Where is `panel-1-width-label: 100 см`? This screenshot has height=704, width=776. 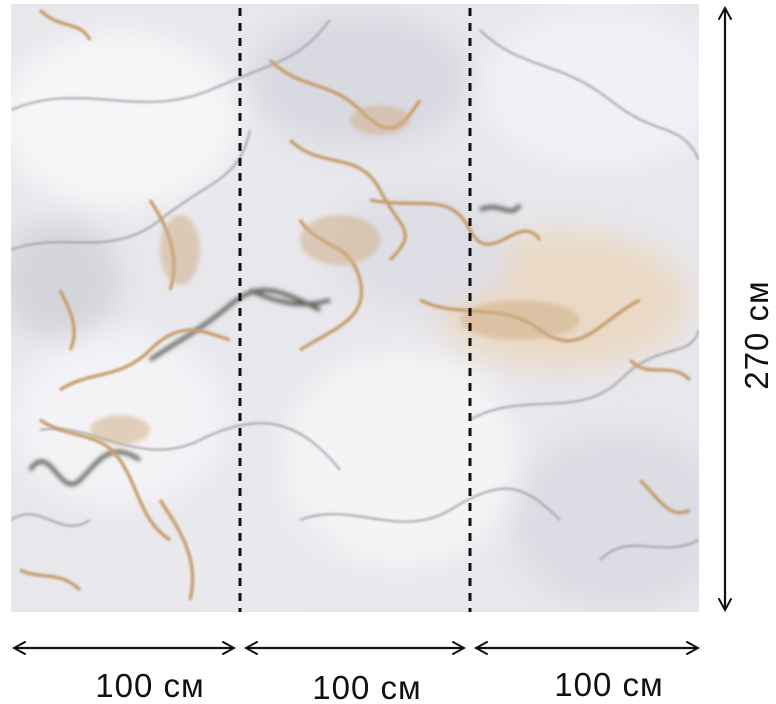
panel-1-width-label: 100 см is located at coordinates (149, 685).